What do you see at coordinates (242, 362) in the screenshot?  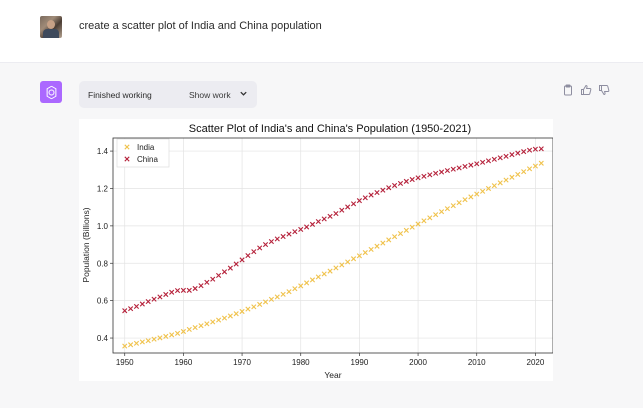 I see `x-tick-label: 1970` at bounding box center [242, 362].